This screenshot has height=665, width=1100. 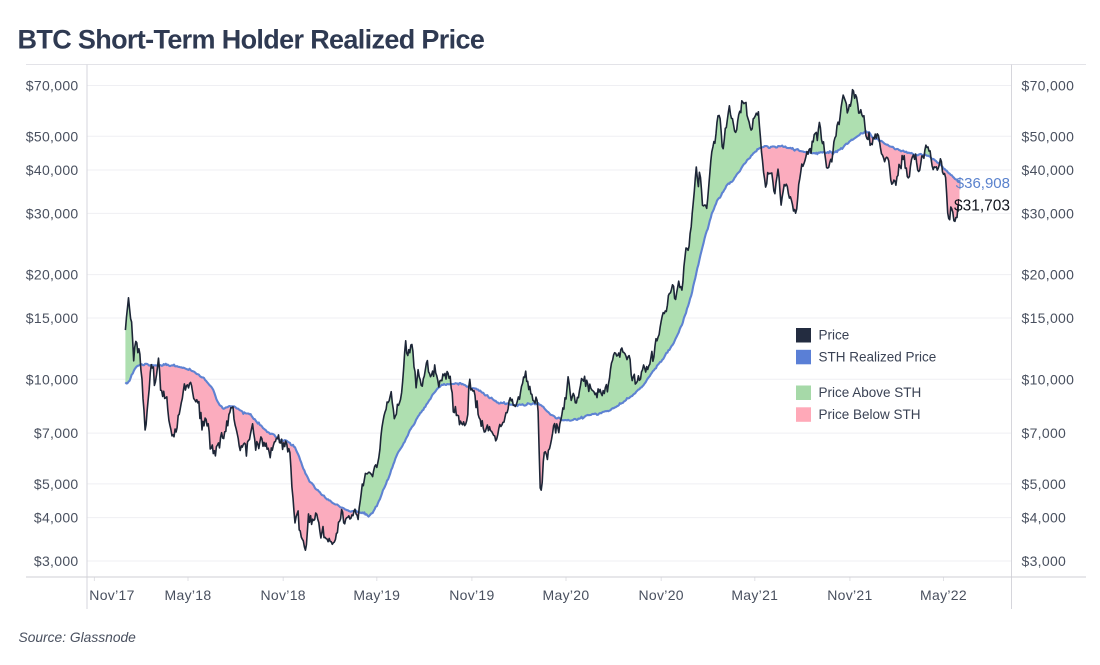 I want to click on svg-text: May’18, so click(x=188, y=595).